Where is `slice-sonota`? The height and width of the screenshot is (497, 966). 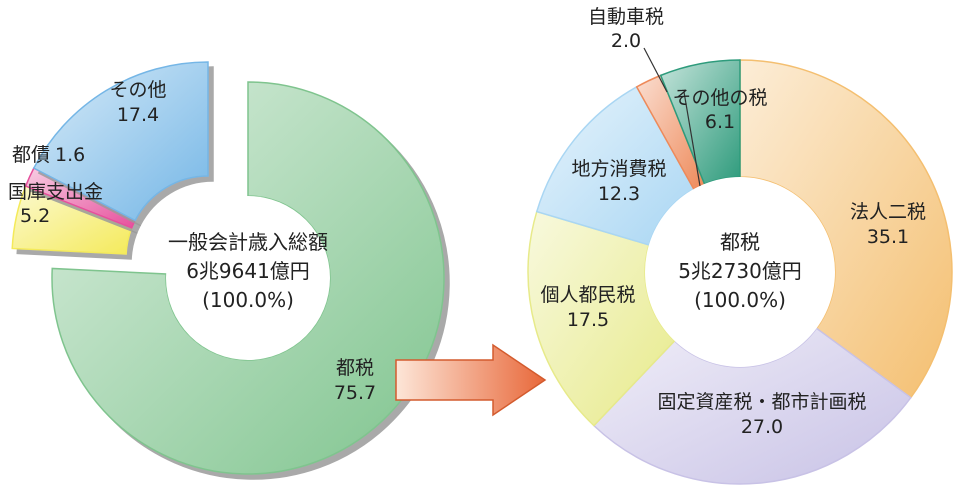
slice-sonota is located at coordinates (120, 141).